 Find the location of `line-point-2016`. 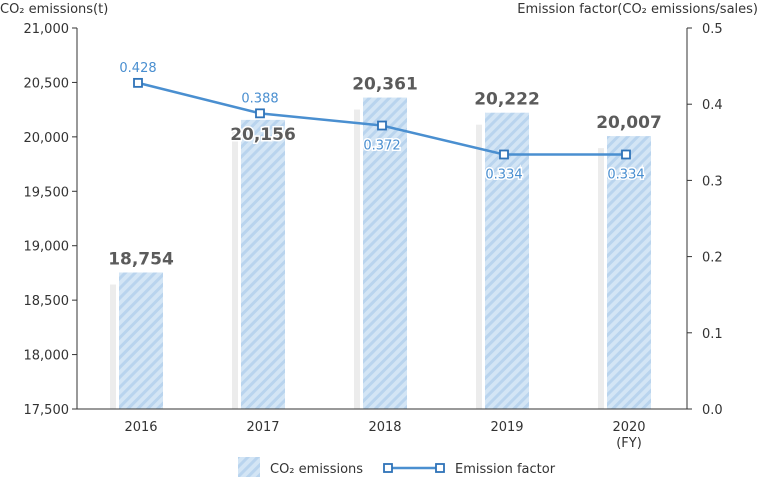

line-point-2016 is located at coordinates (138, 82).